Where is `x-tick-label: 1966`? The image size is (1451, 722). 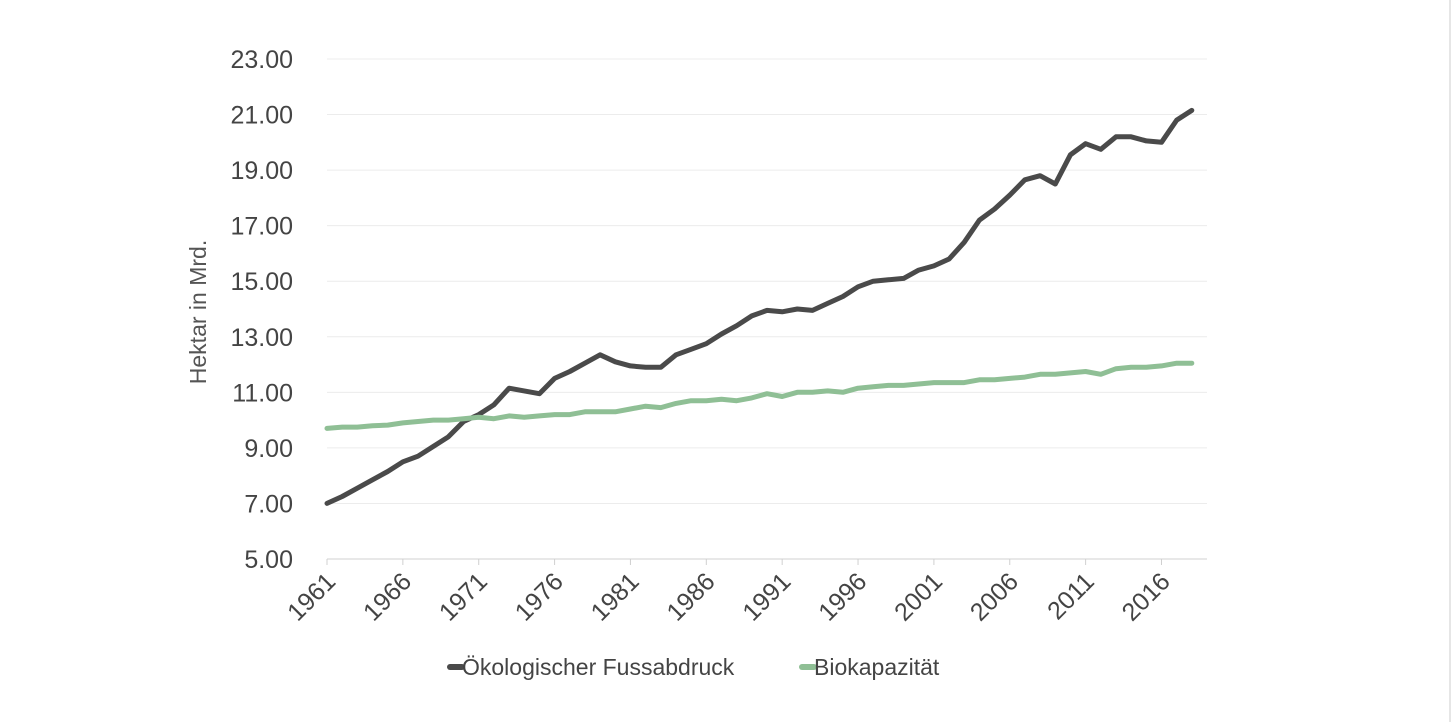
x-tick-label: 1966 is located at coordinates (387, 596).